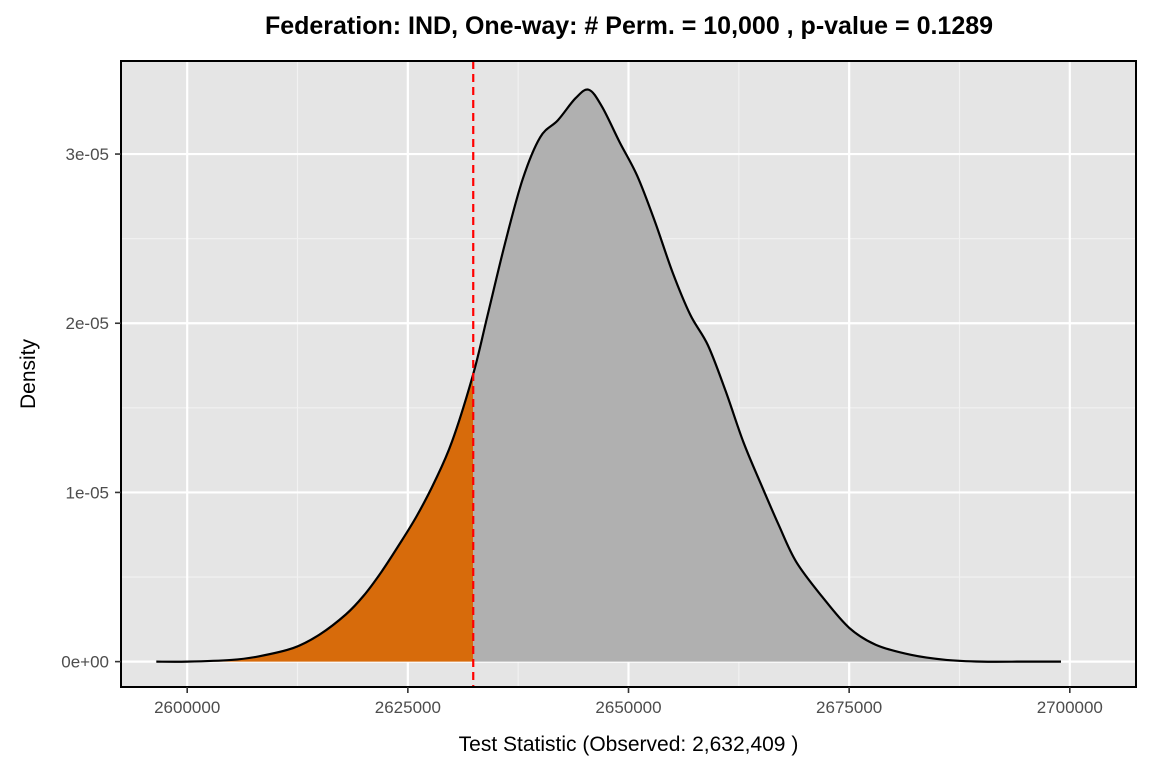 The width and height of the screenshot is (1152, 768). Describe the element at coordinates (315, 518) in the screenshot. I see `left-tail-area` at that location.